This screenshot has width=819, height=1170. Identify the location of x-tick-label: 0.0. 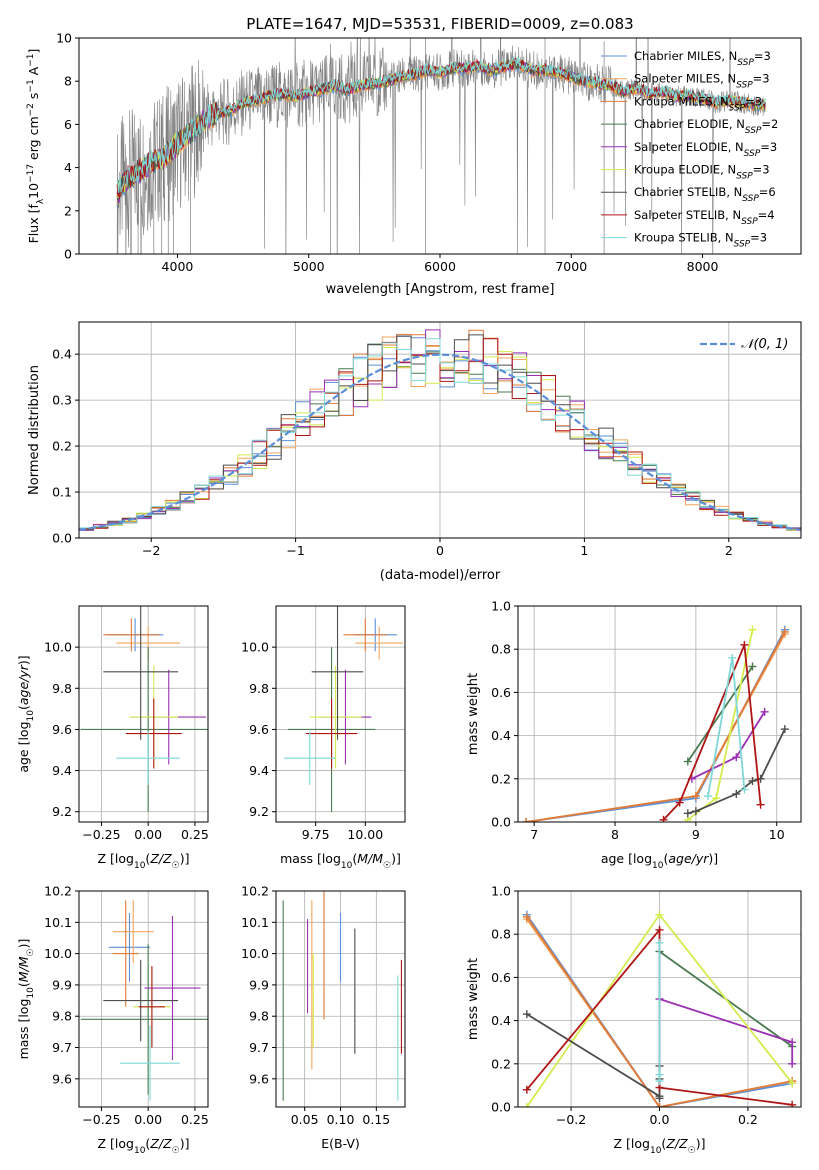
(660, 1119).